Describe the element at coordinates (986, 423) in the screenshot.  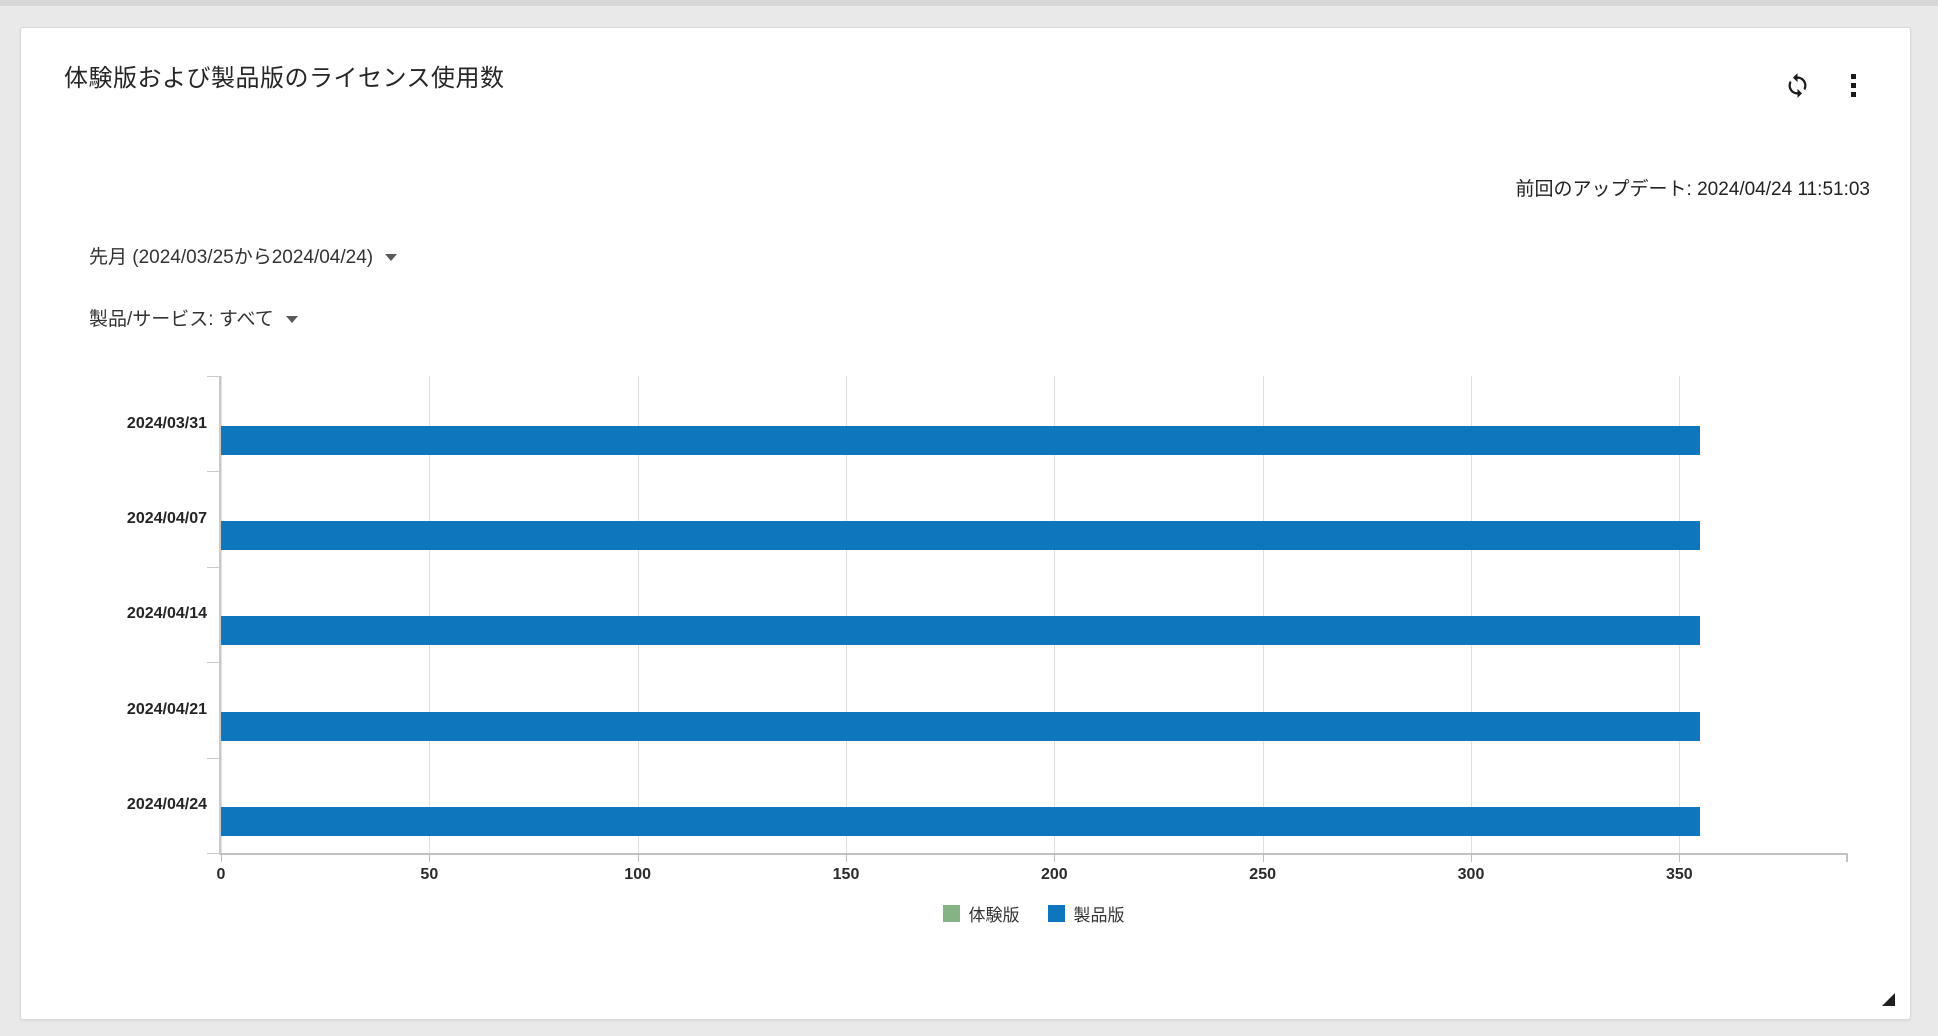
I see `chart-row: 2024/03/31` at that location.